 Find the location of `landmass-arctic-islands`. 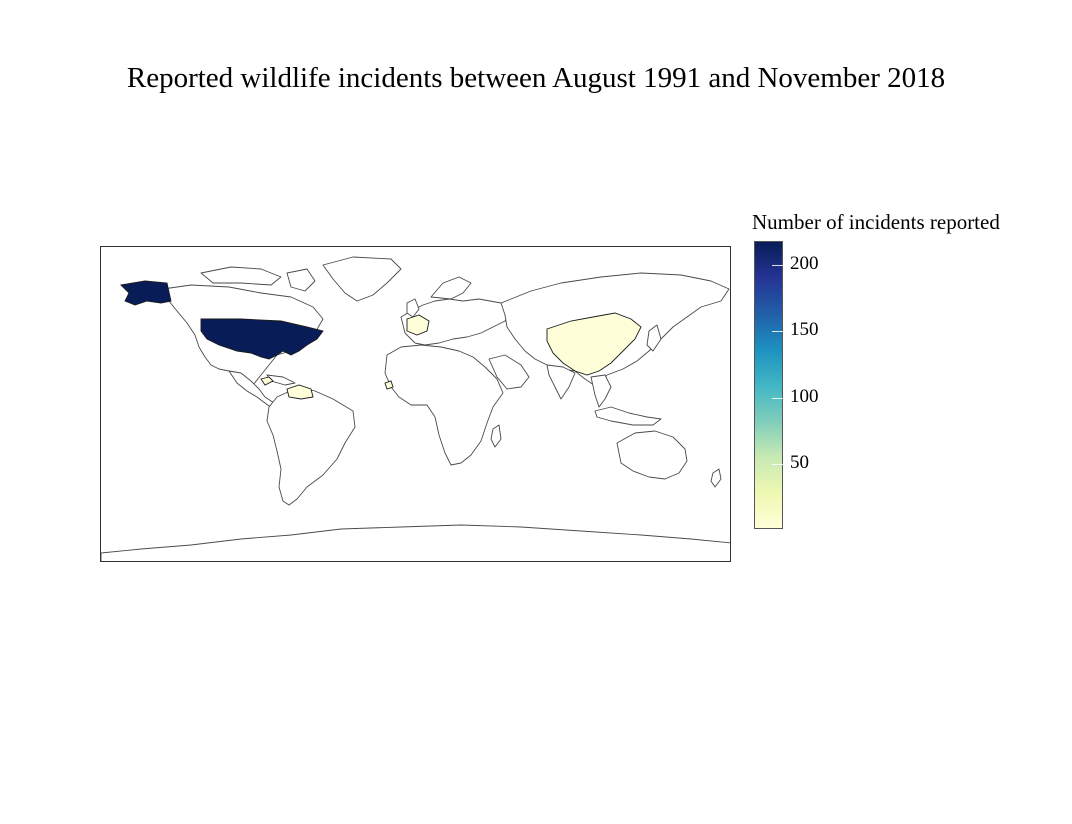

landmass-arctic-islands is located at coordinates (241, 276).